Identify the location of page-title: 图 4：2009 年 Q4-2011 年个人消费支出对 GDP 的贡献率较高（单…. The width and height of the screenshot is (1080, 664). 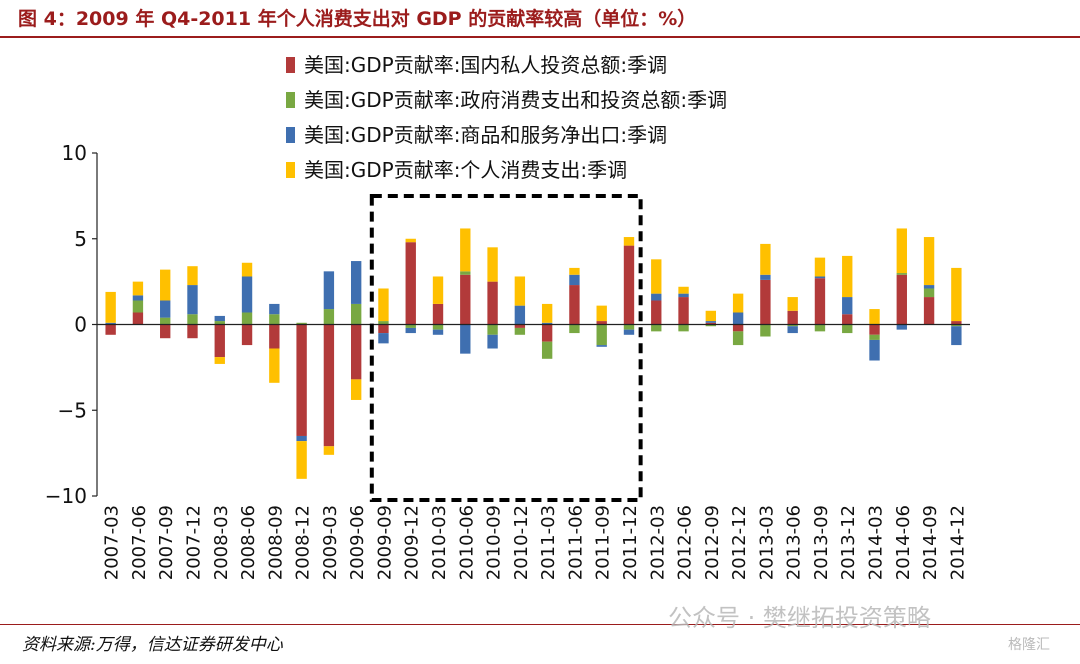
(357, 19).